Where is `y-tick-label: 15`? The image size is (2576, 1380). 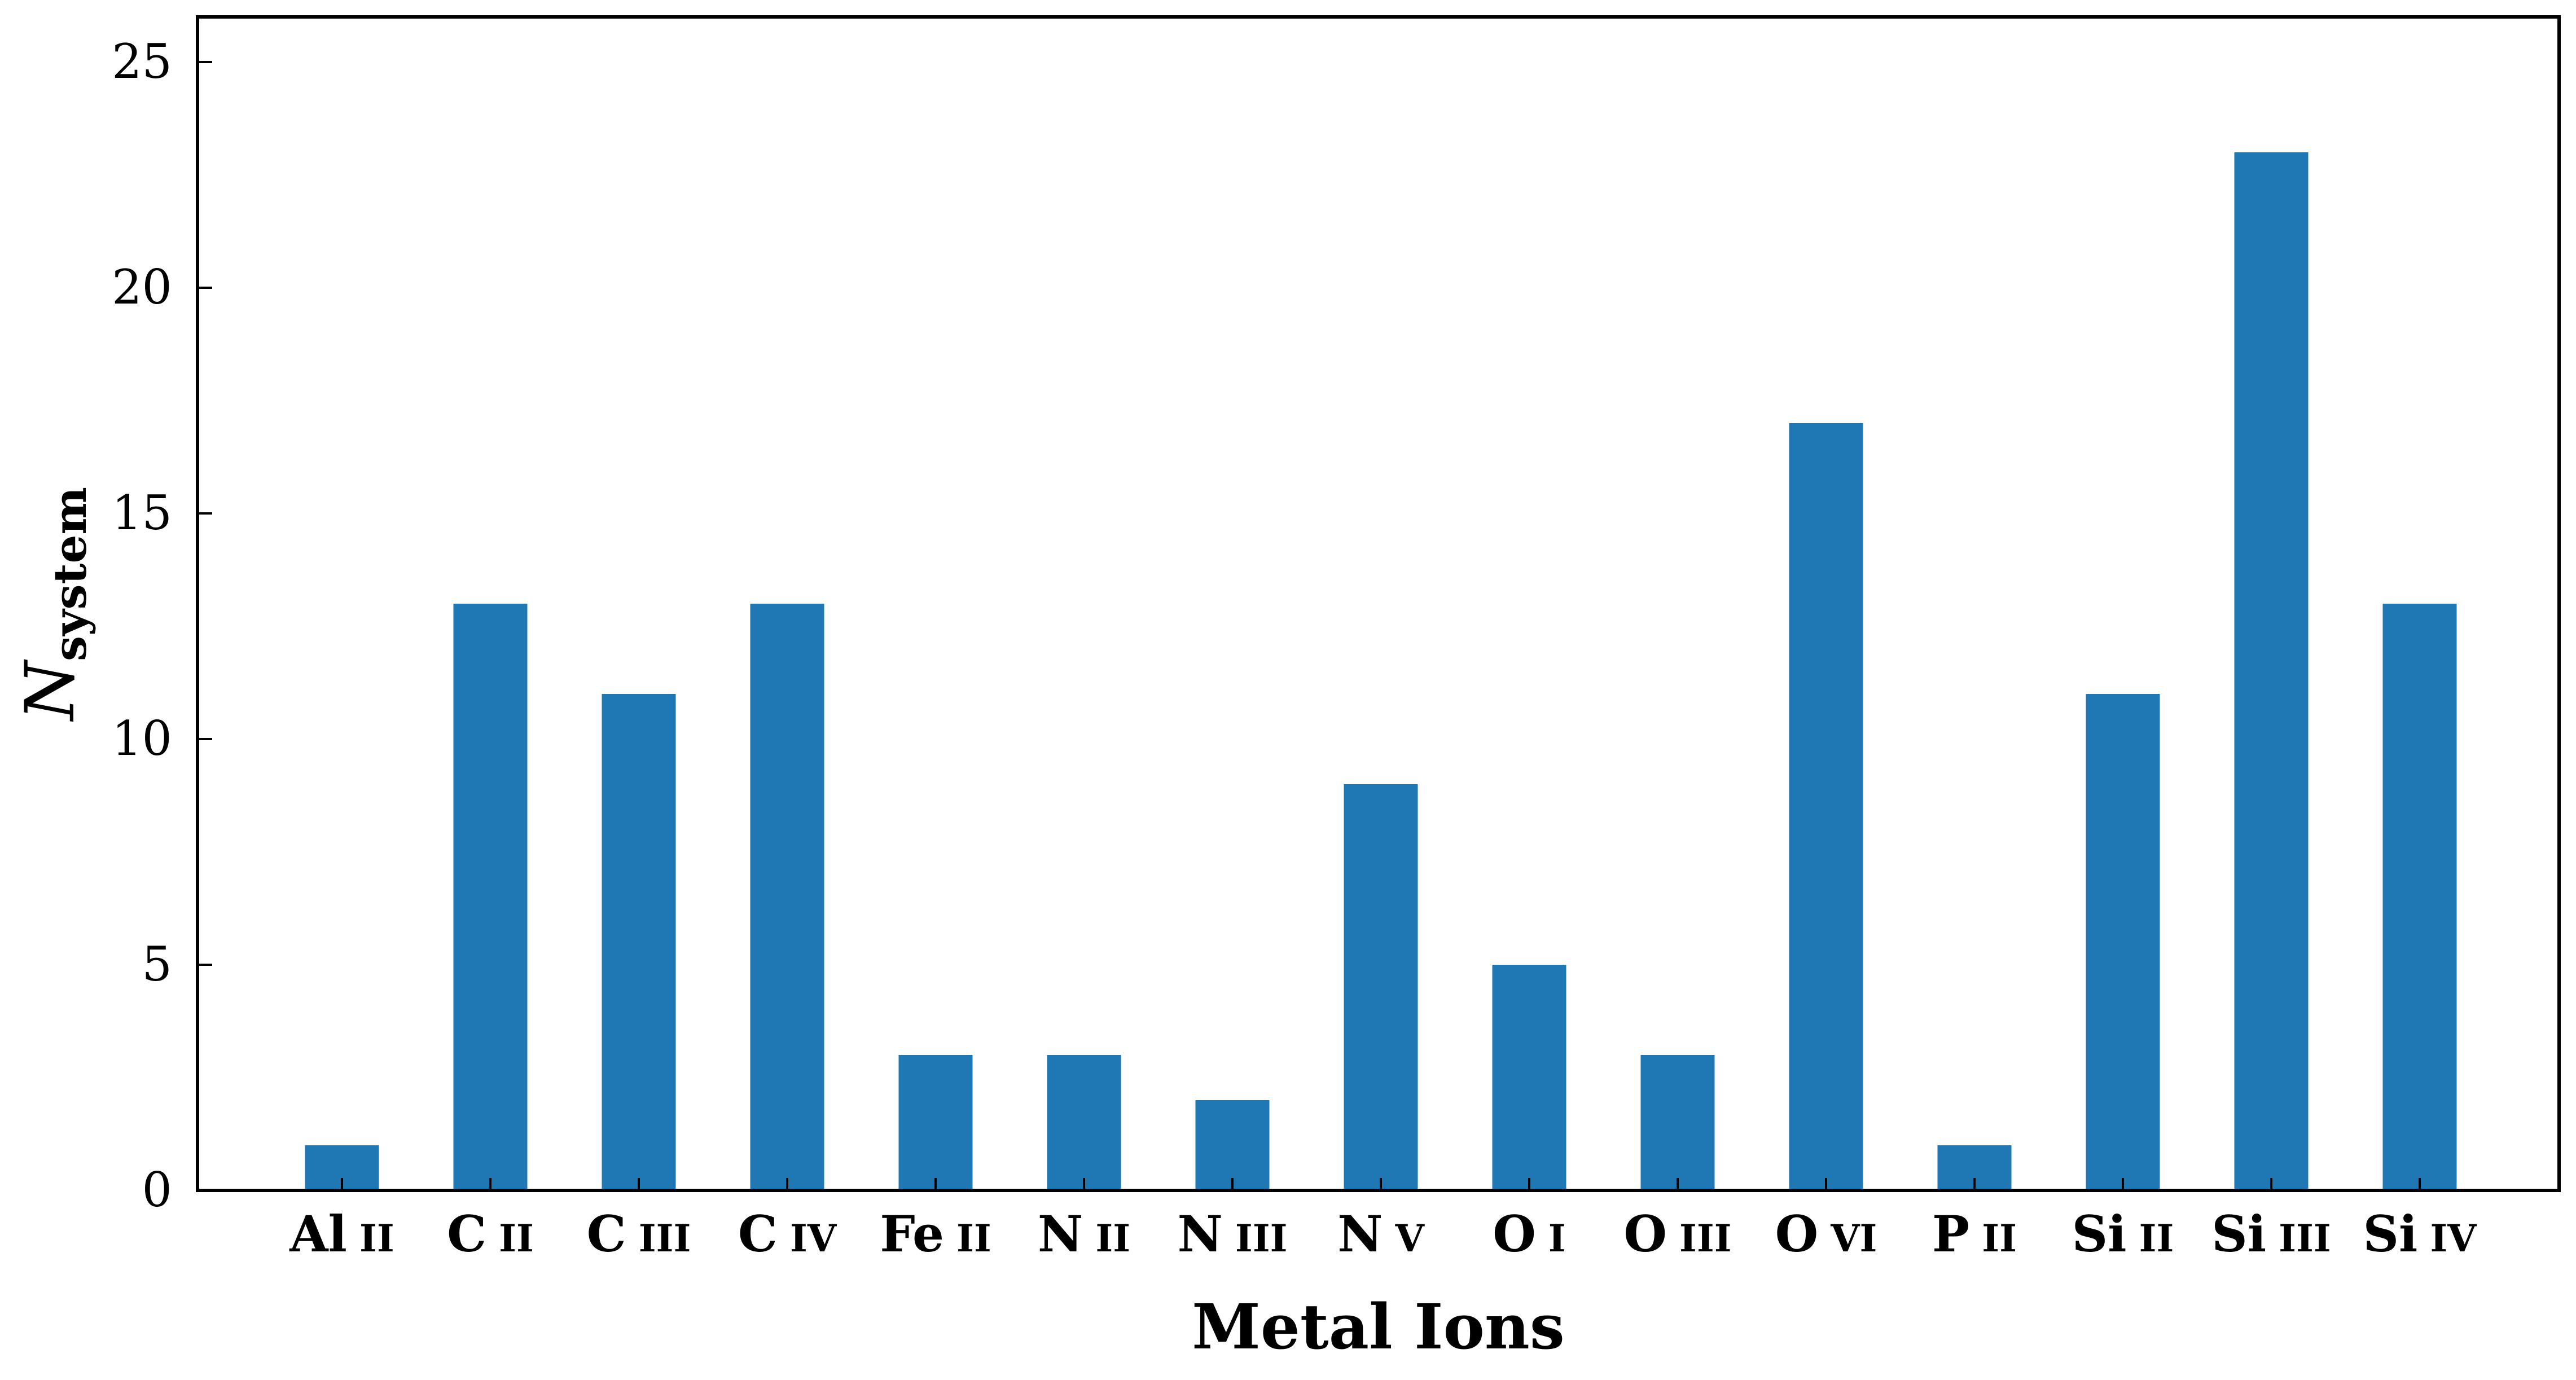 y-tick-label: 15 is located at coordinates (142, 512).